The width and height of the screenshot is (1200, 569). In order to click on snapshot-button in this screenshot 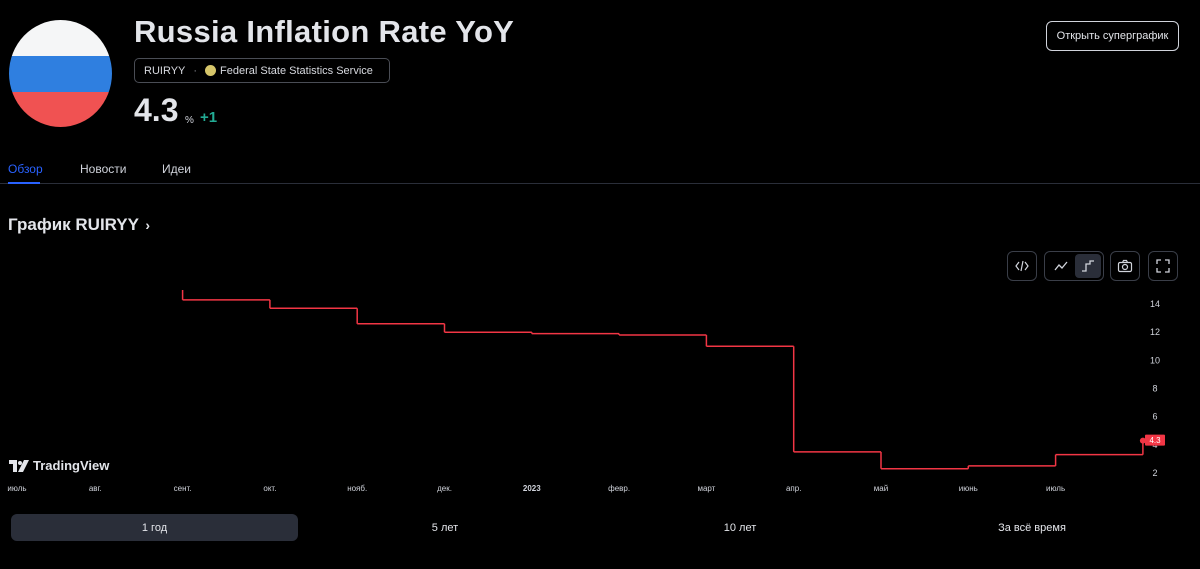, I will do `click(1125, 266)`.